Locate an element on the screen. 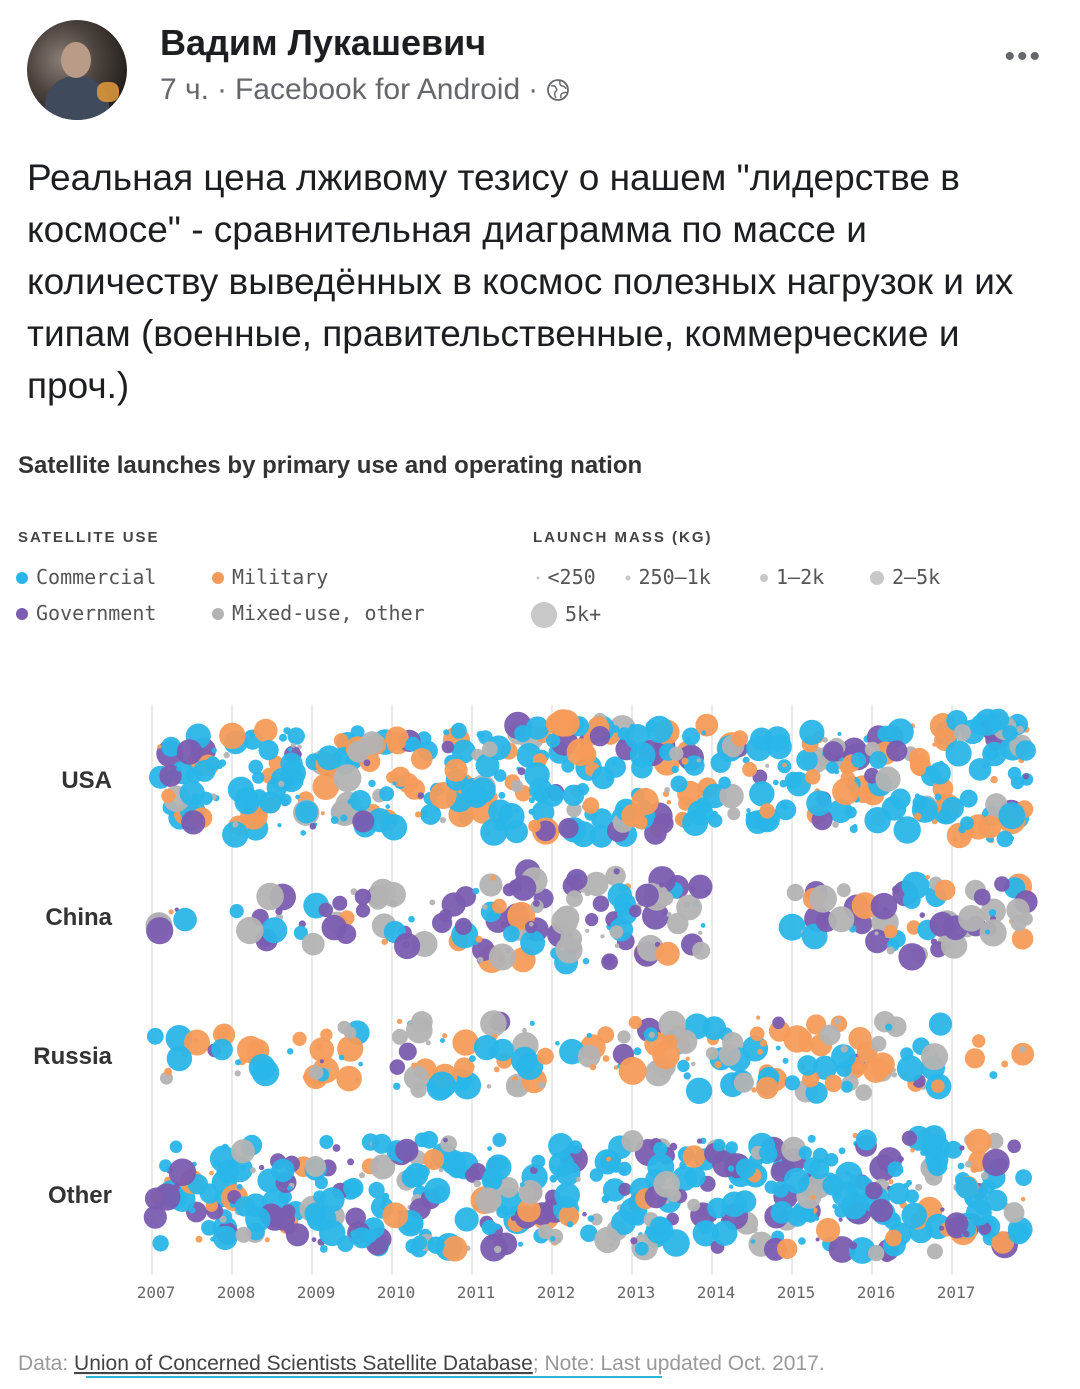 The width and height of the screenshot is (1080, 1389). post-time: 7 ч. is located at coordinates (184, 89).